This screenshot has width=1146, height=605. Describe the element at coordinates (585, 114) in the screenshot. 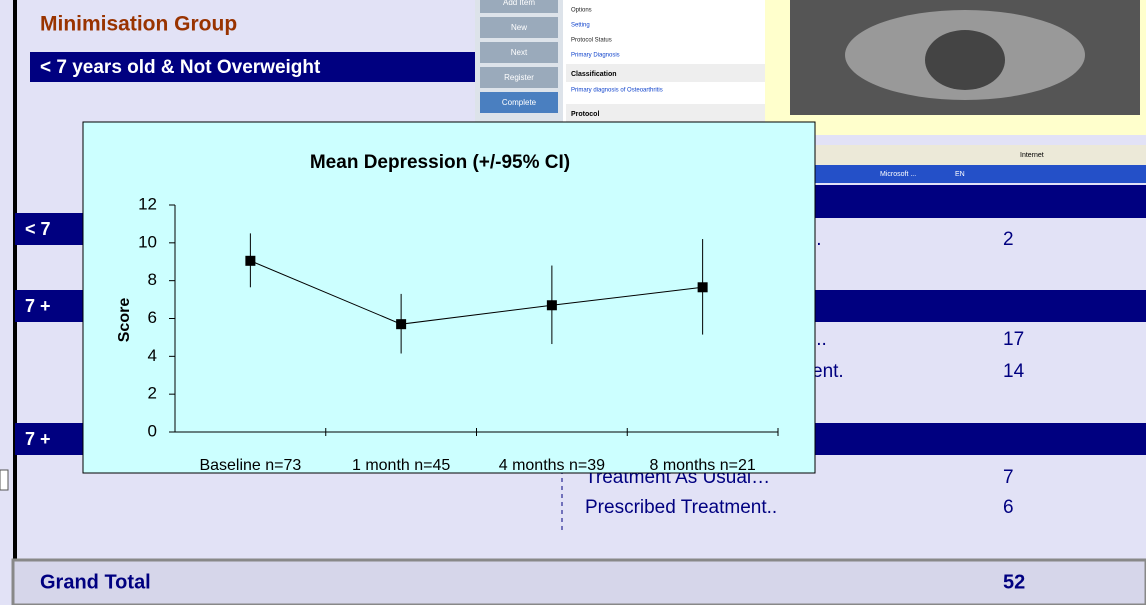

I see `section-label: Protocol` at that location.